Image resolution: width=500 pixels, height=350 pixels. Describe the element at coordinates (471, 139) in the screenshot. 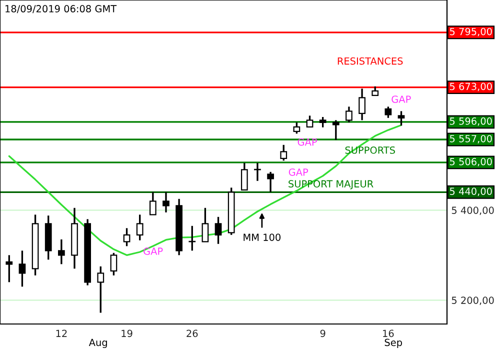

I see `ref-line-label: 5 557,00` at that location.